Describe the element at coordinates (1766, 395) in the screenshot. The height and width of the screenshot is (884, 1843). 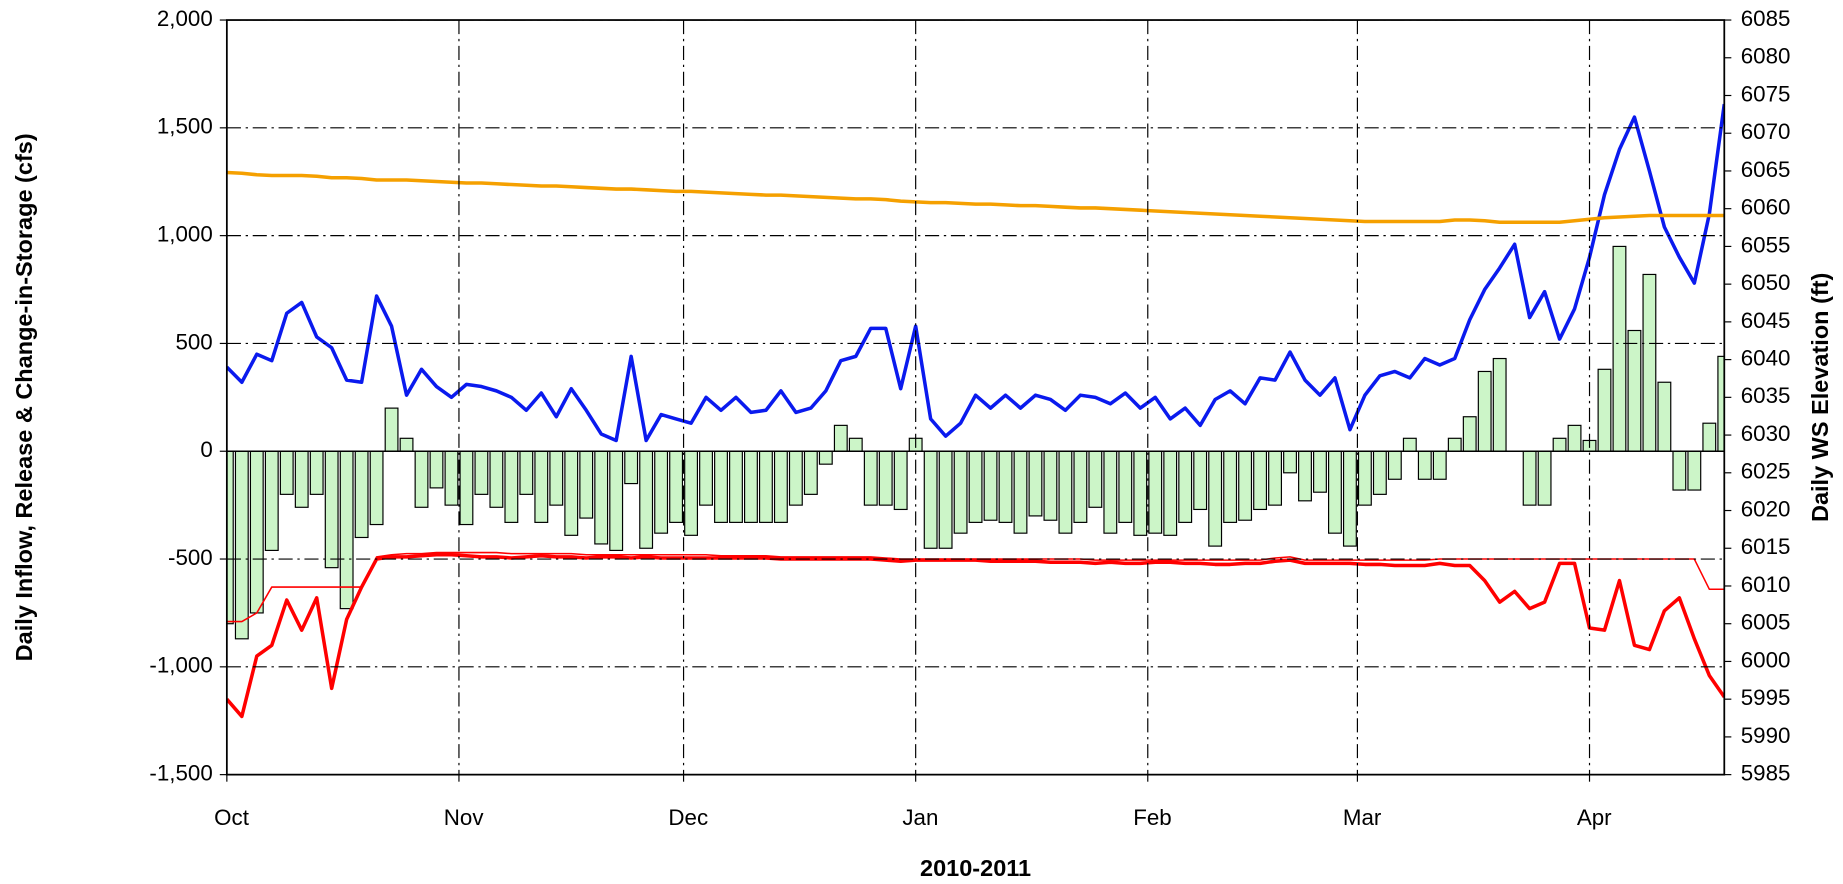
I see `y2-tick-label: 6035` at that location.